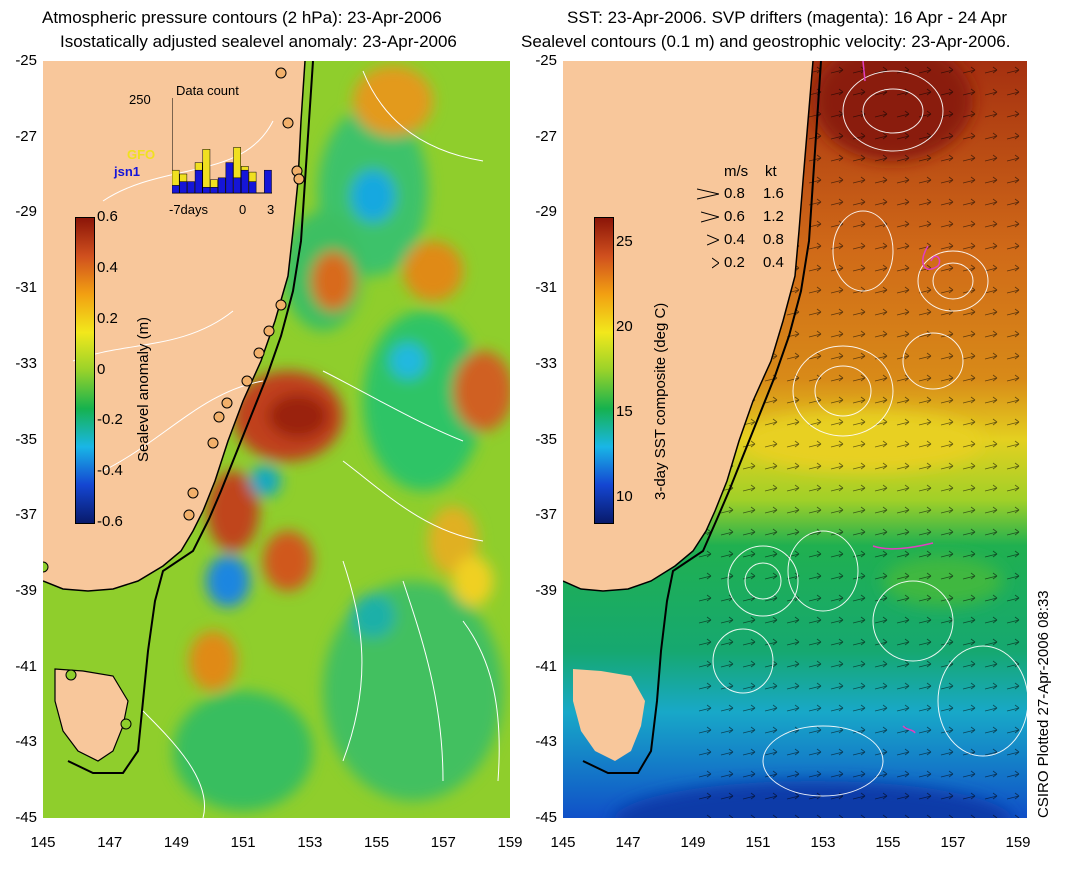  What do you see at coordinates (141, 154) in the screenshot?
I see `legend-gfo: GFO` at bounding box center [141, 154].